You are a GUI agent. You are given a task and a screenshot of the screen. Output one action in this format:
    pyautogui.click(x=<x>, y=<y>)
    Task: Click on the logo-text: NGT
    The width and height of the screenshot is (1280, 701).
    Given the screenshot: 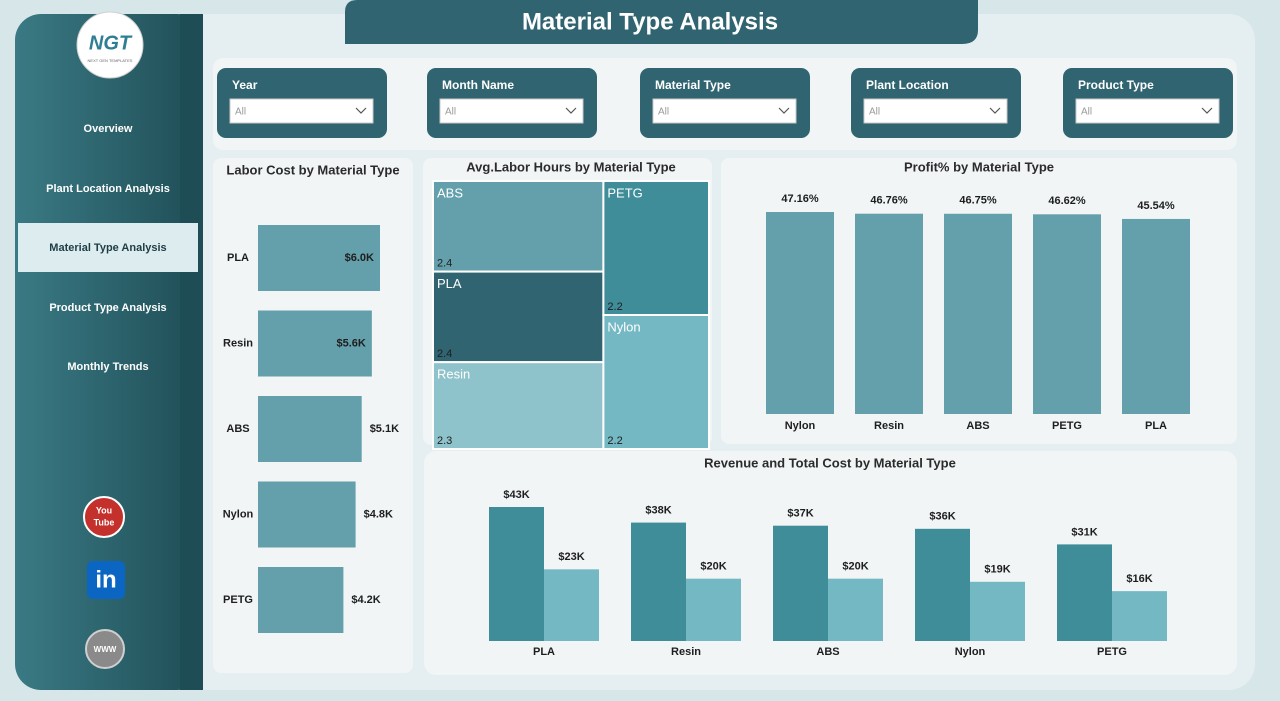 What is the action you would take?
    pyautogui.click(x=111, y=43)
    